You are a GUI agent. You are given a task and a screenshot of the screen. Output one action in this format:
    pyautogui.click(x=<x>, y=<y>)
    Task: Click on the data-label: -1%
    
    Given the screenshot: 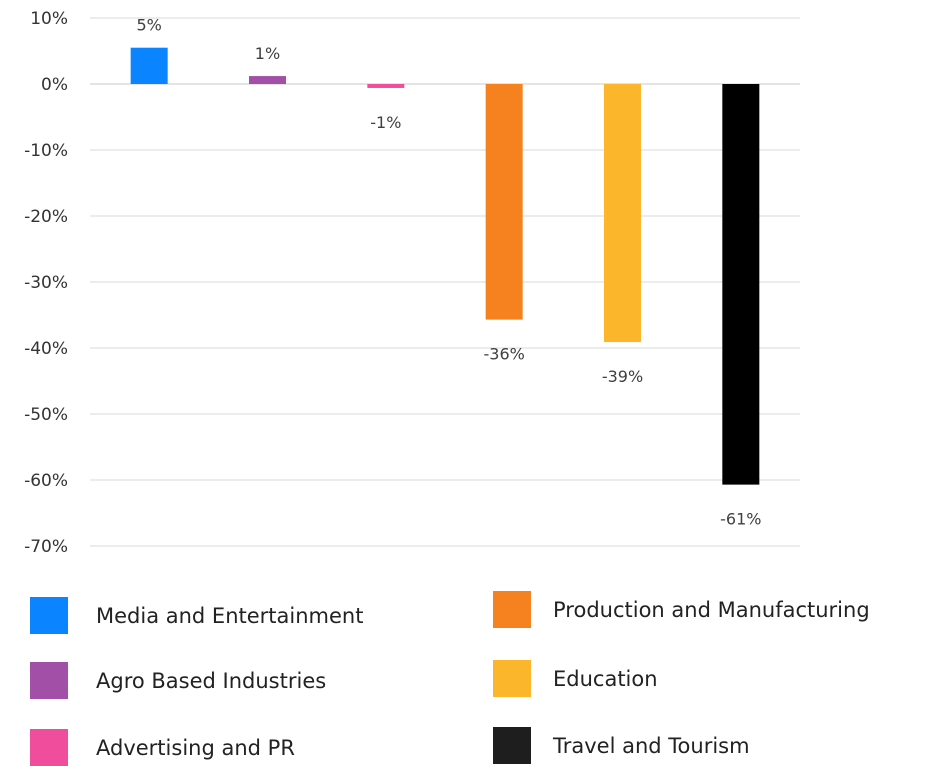 What is the action you would take?
    pyautogui.click(x=385, y=122)
    